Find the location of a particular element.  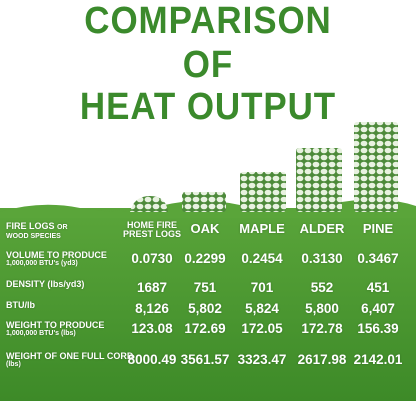

cell: 8000.49 is located at coordinates (152, 359).